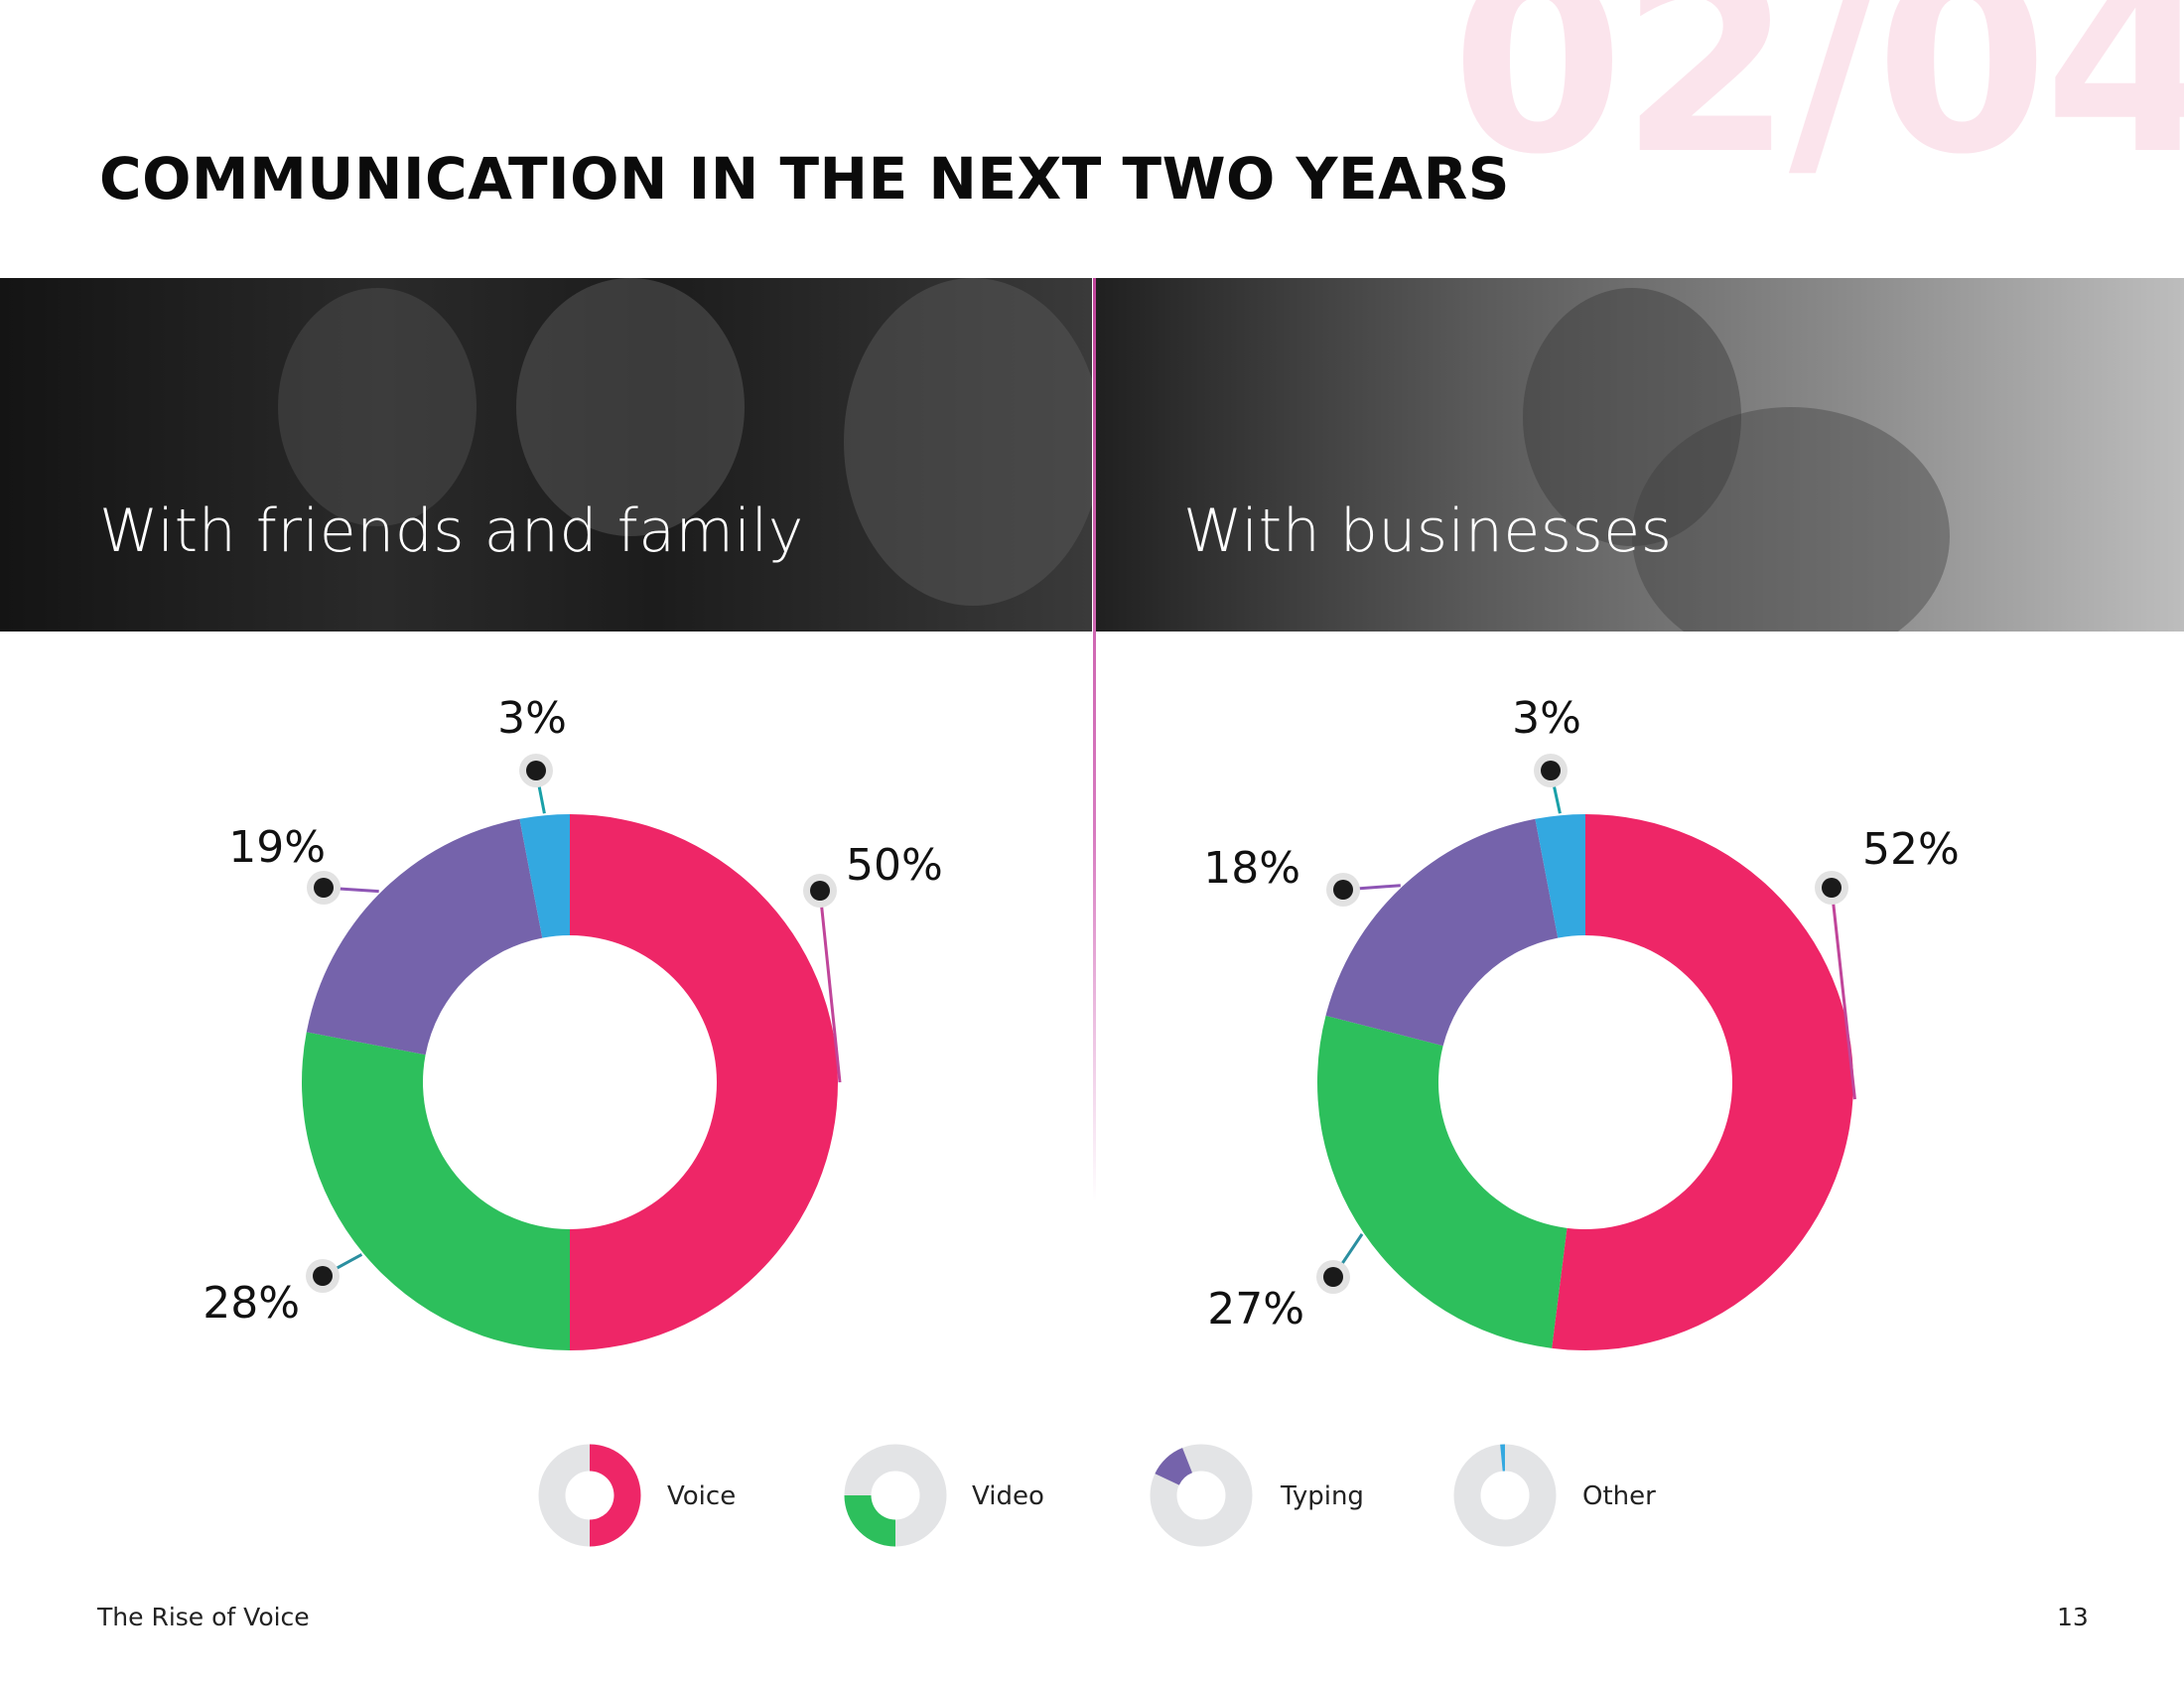 The image size is (2184, 1688). Describe the element at coordinates (1911, 849) in the screenshot. I see `data-label-voice: 52%` at that location.